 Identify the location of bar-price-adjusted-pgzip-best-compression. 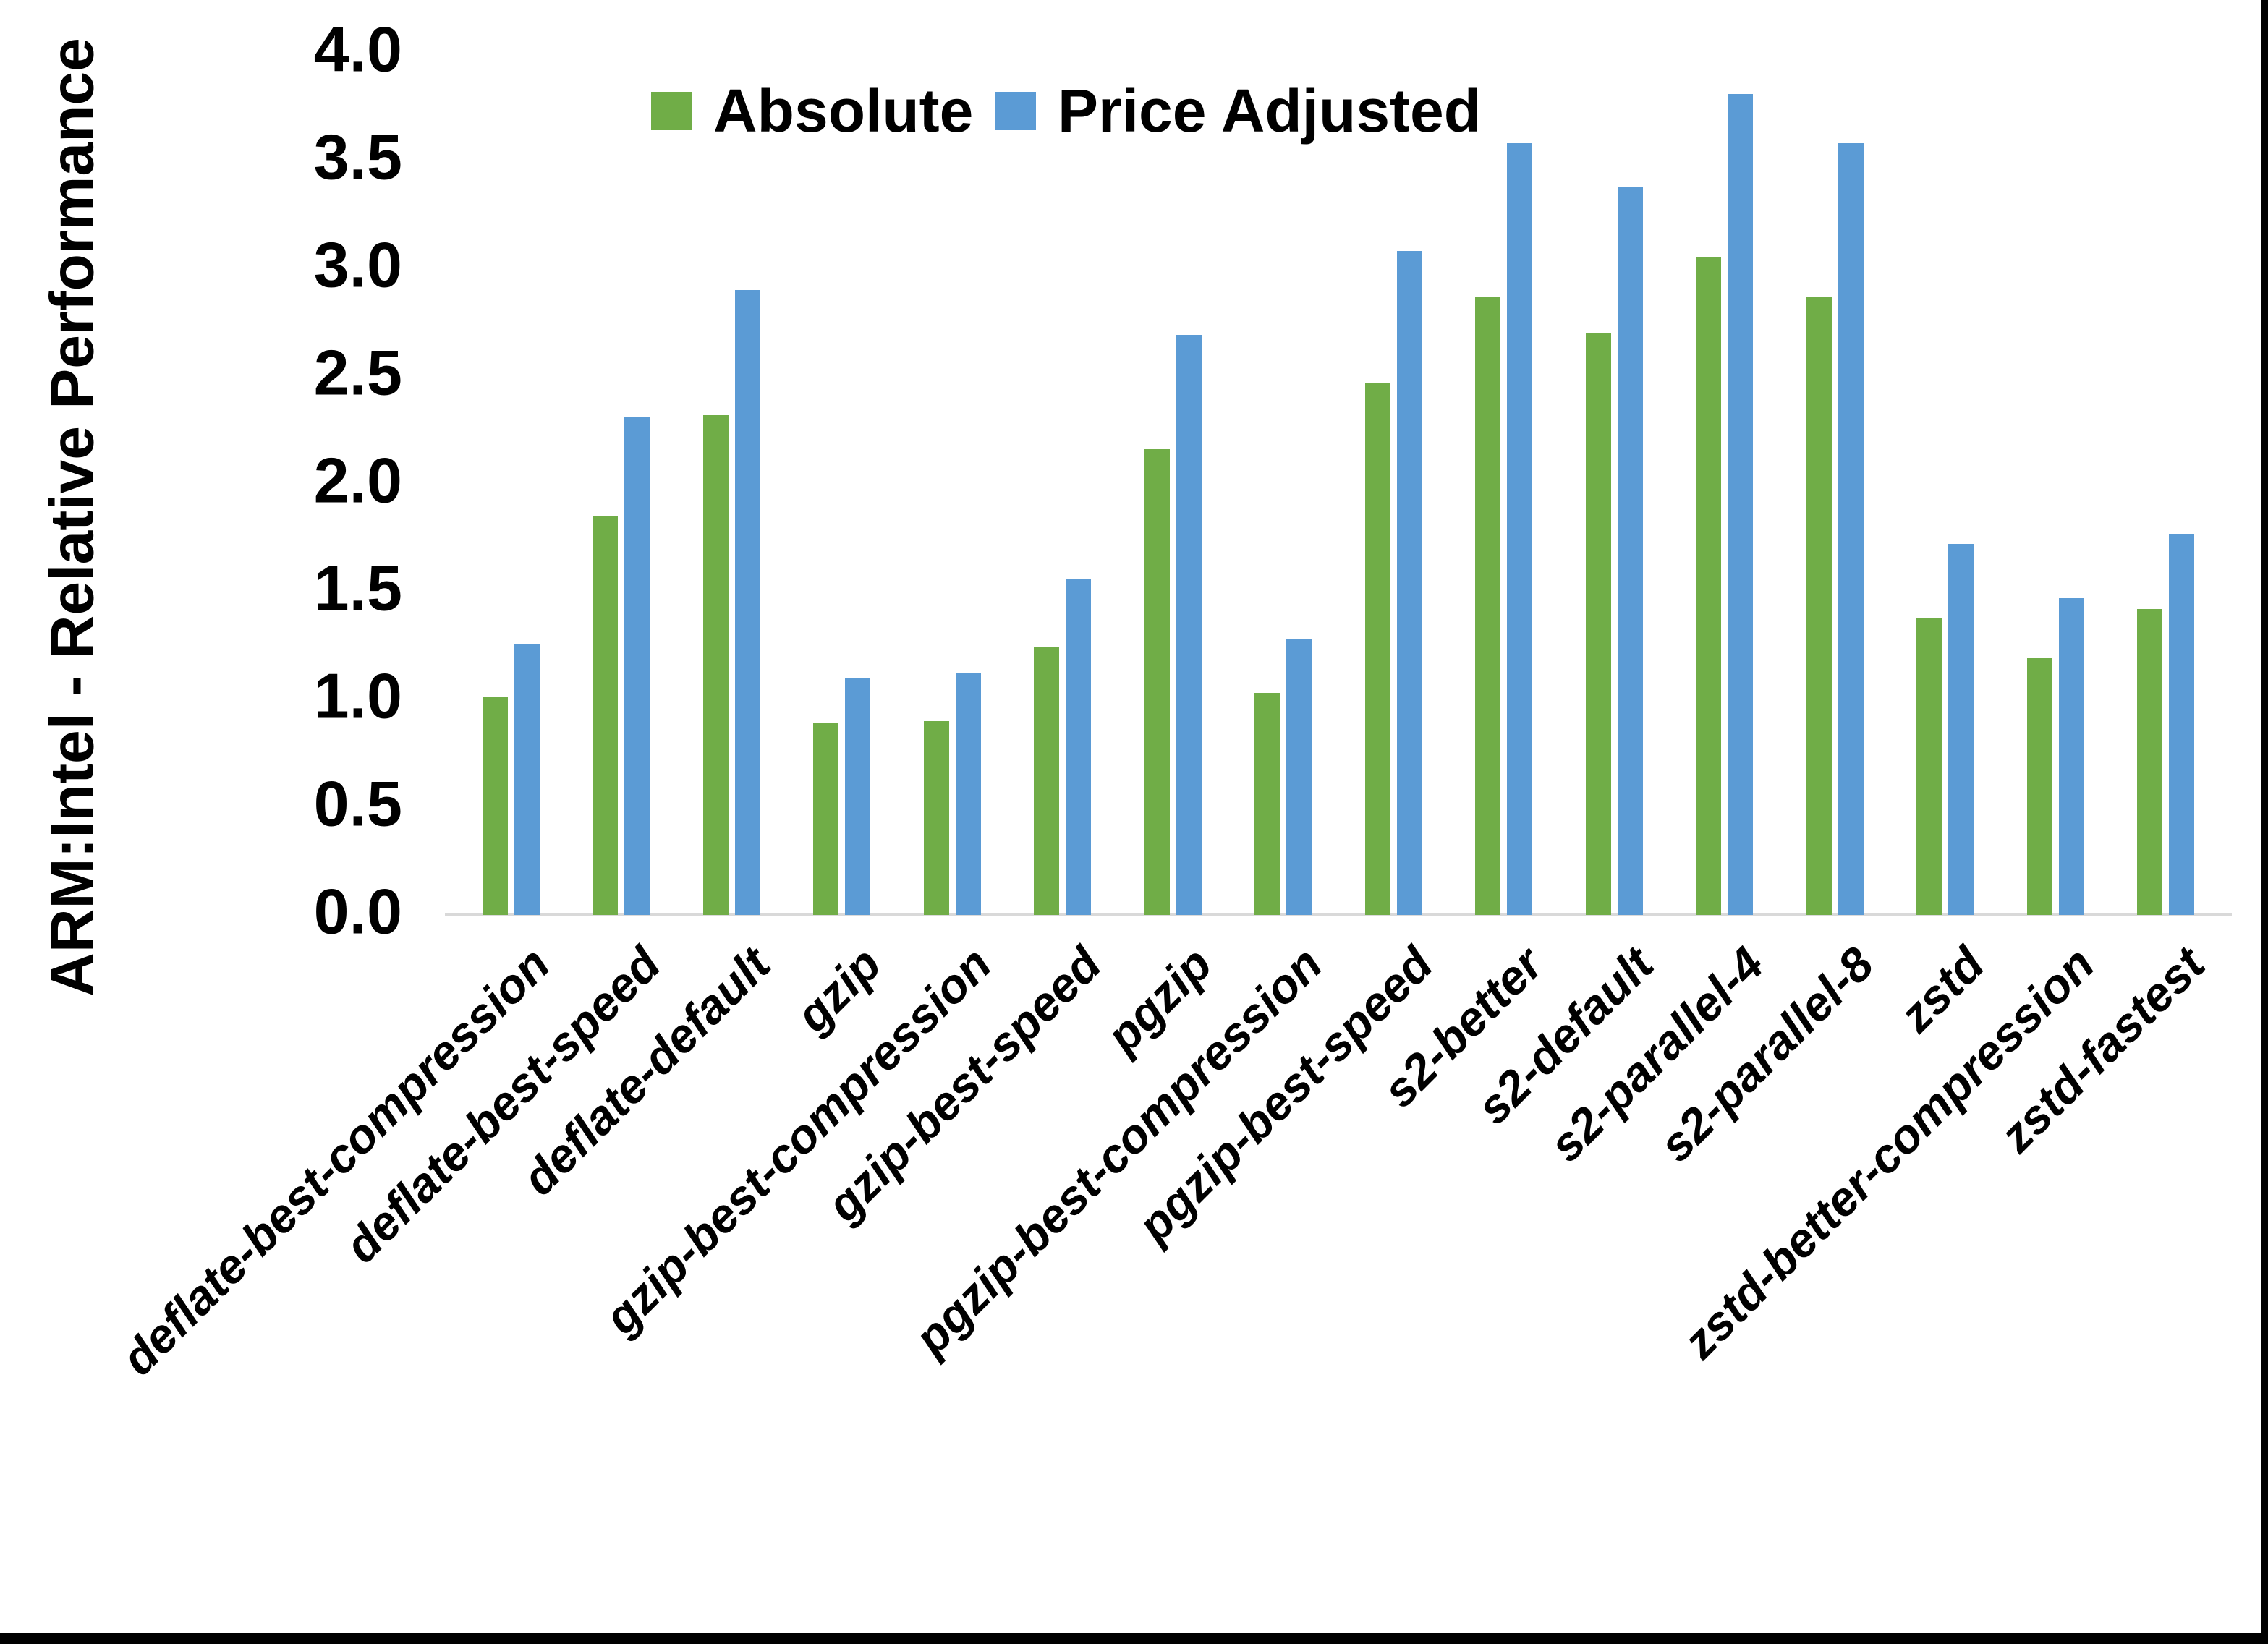
(1299, 777).